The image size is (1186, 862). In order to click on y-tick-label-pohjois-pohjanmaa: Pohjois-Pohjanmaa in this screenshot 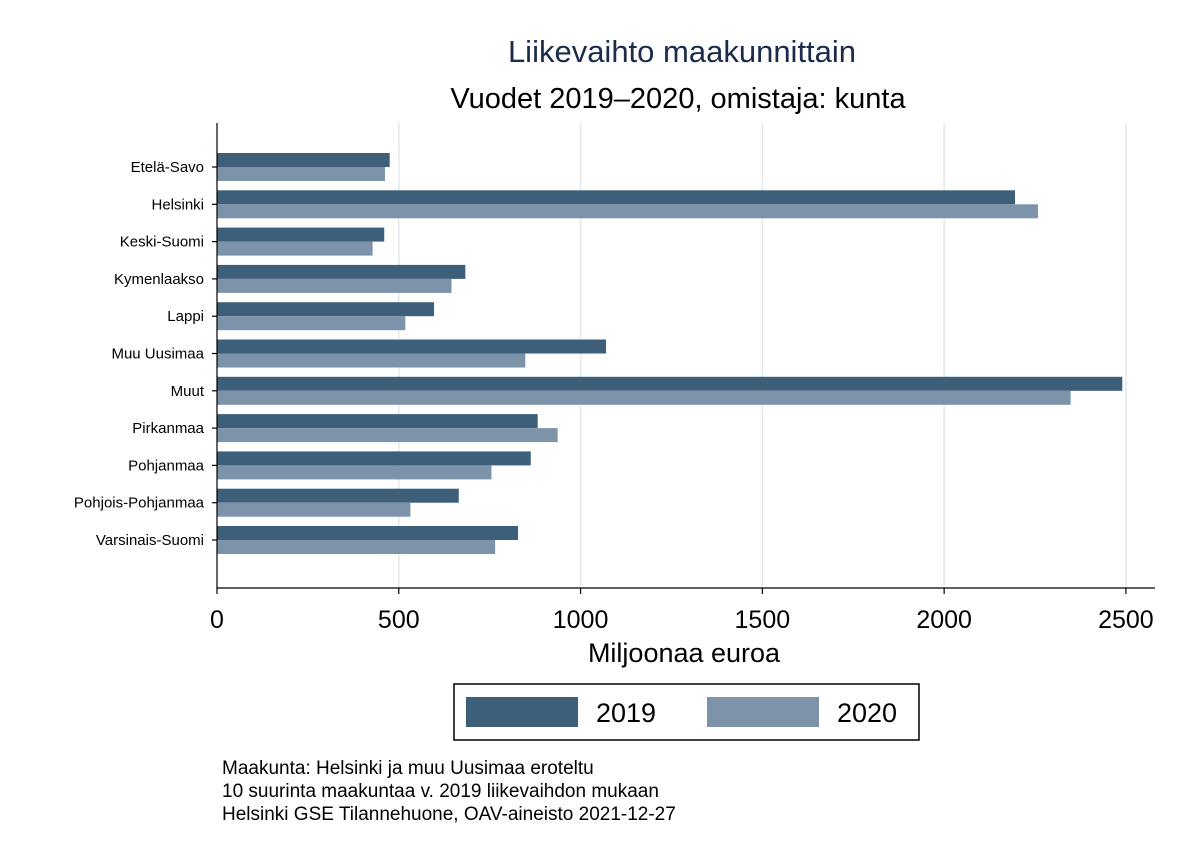, I will do `click(139, 503)`.